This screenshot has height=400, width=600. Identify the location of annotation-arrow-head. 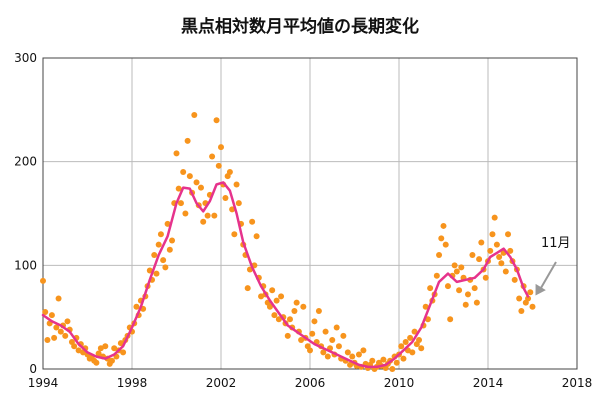
(540, 289).